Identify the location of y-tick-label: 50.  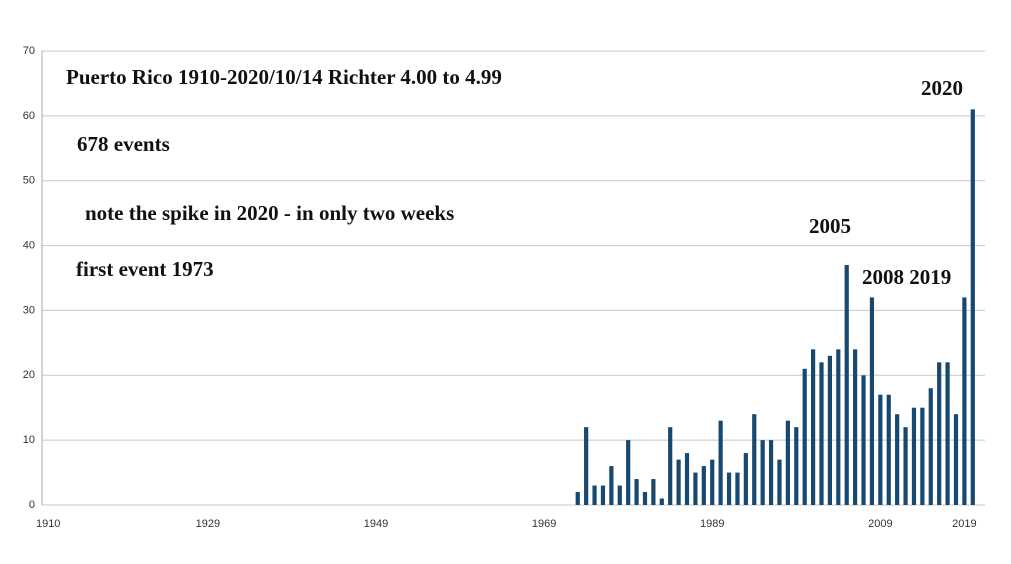
(29, 181).